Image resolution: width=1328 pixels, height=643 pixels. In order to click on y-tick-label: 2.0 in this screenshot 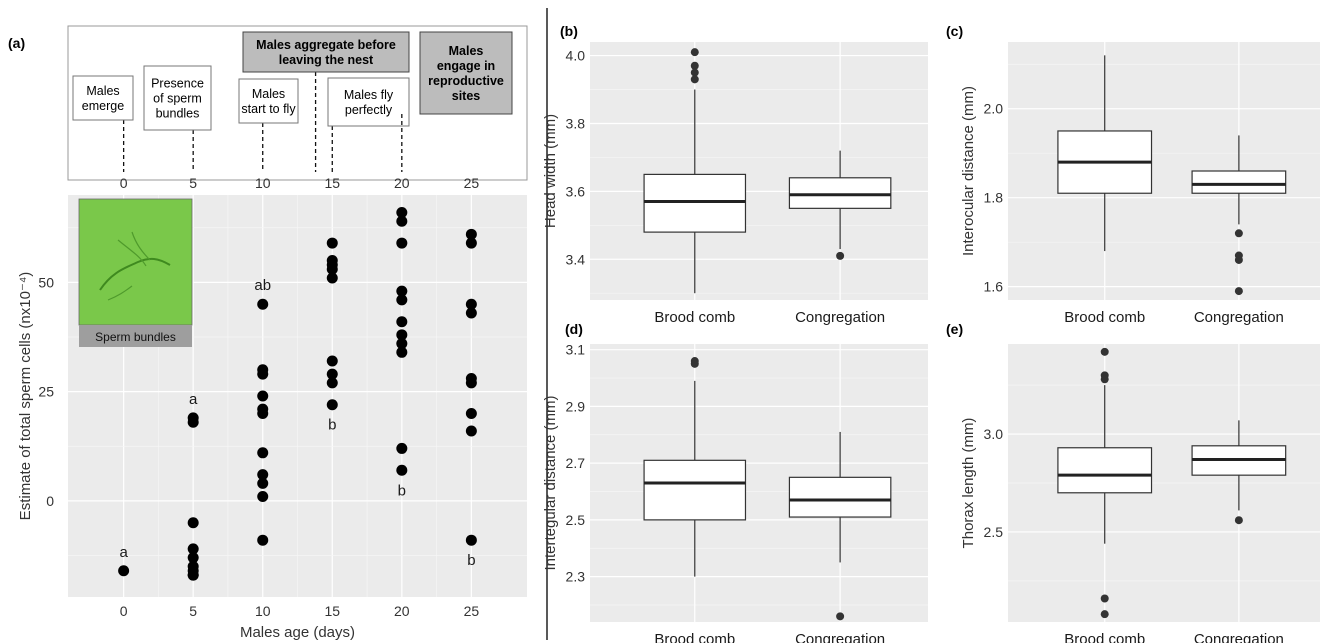, I will do `click(994, 109)`.